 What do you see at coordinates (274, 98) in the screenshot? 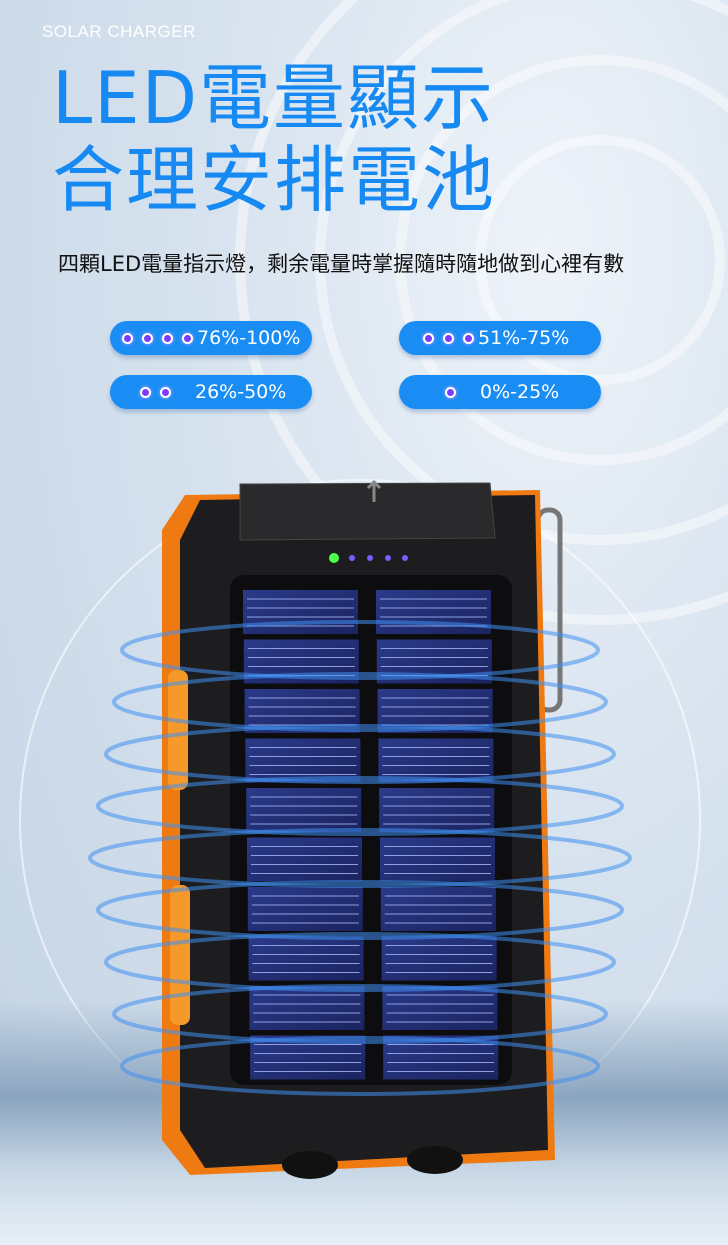
I see `headline-line-1: LED電量顯示` at bounding box center [274, 98].